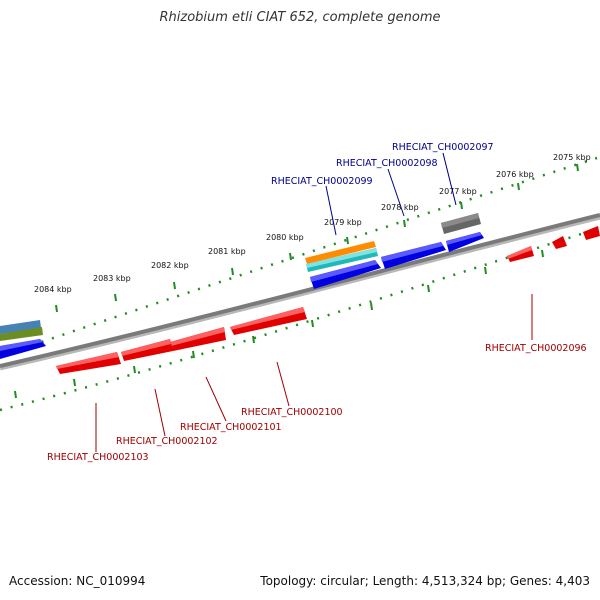  Describe the element at coordinates (300, 17) in the screenshot. I see `genome-title: Rhizobium etli CIAT 652, complete genome` at that location.